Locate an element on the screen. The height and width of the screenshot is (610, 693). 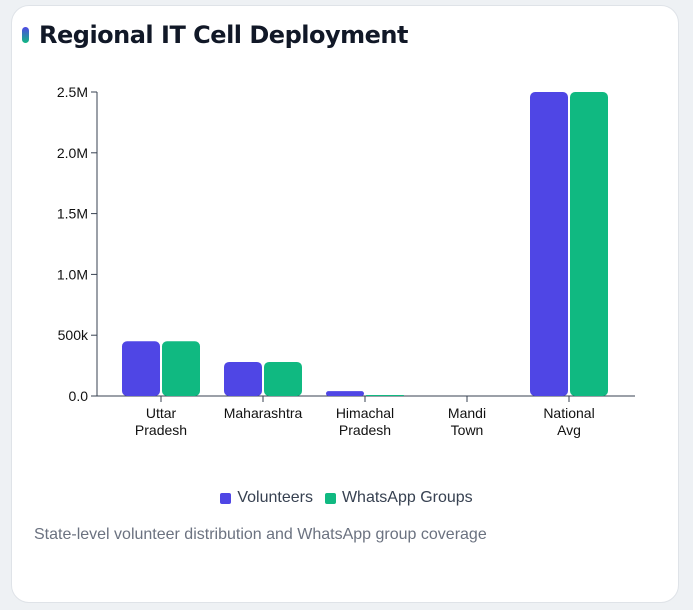
legend-item: Volunteers is located at coordinates (266, 498).